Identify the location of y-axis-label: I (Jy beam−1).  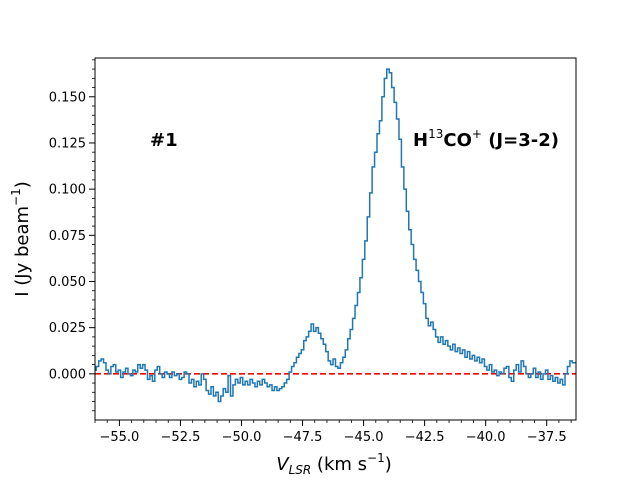
(21, 239).